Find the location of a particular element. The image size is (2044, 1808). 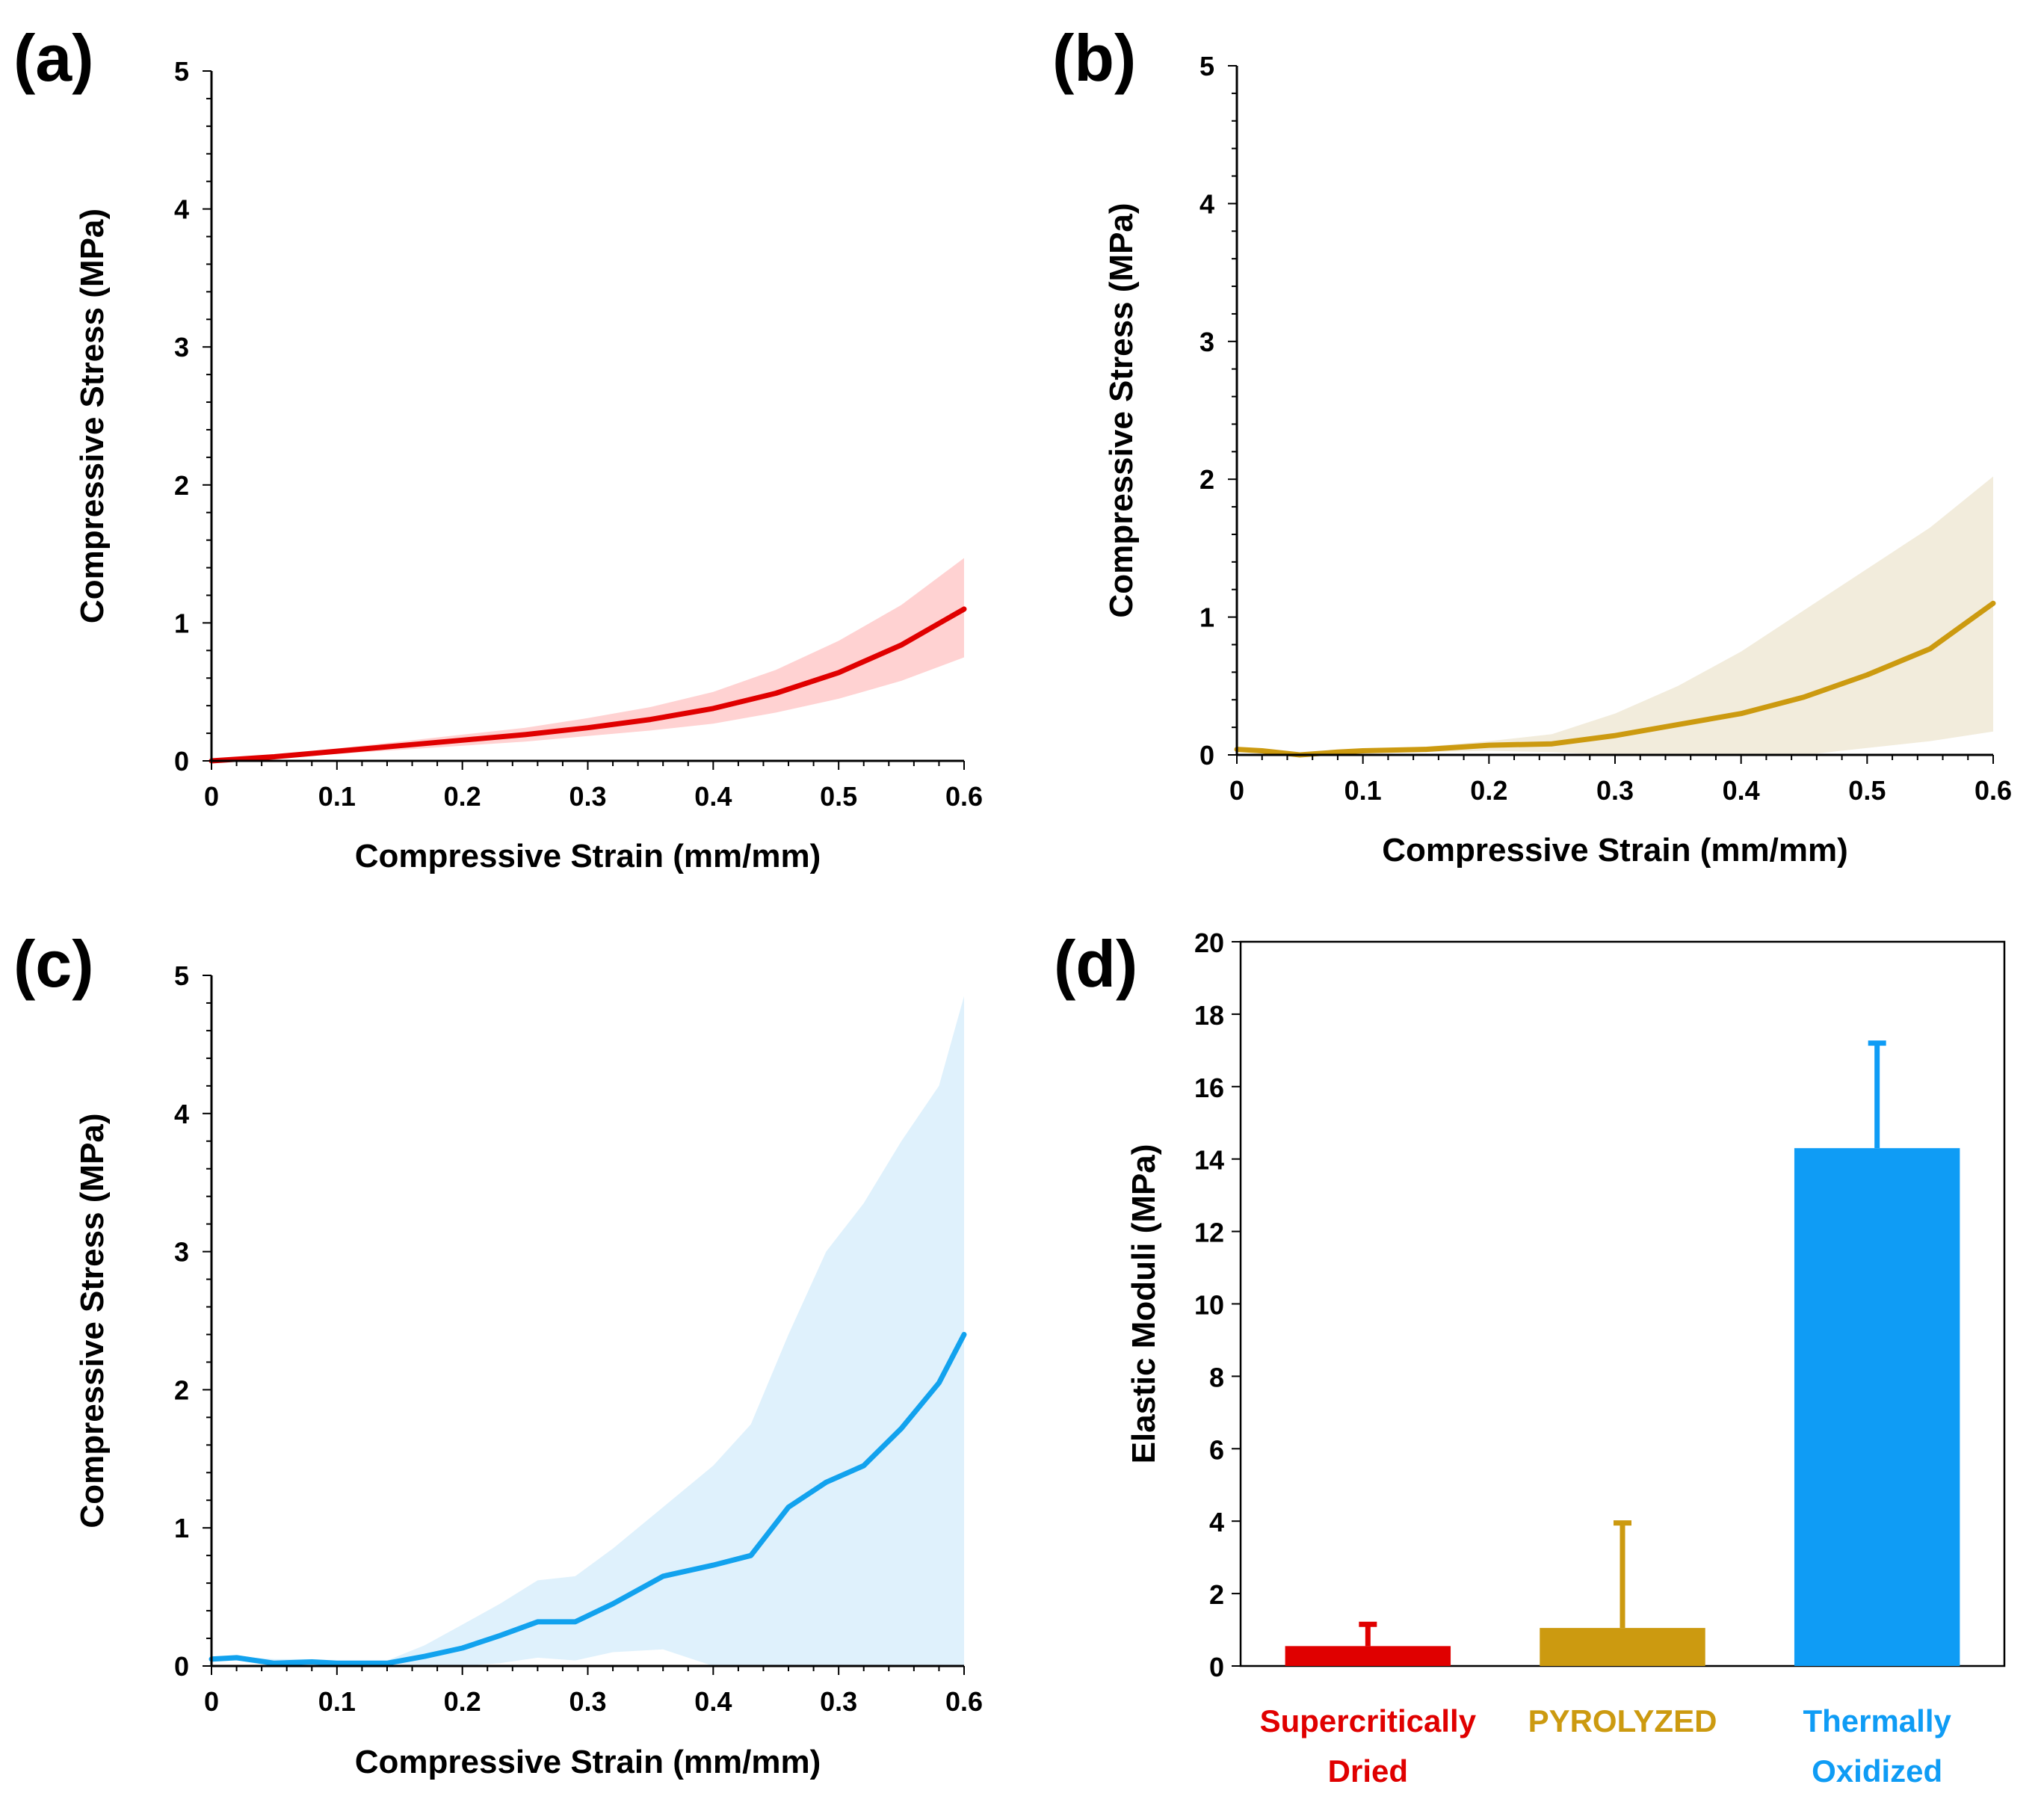

panel-letter: (c) is located at coordinates (53, 964).